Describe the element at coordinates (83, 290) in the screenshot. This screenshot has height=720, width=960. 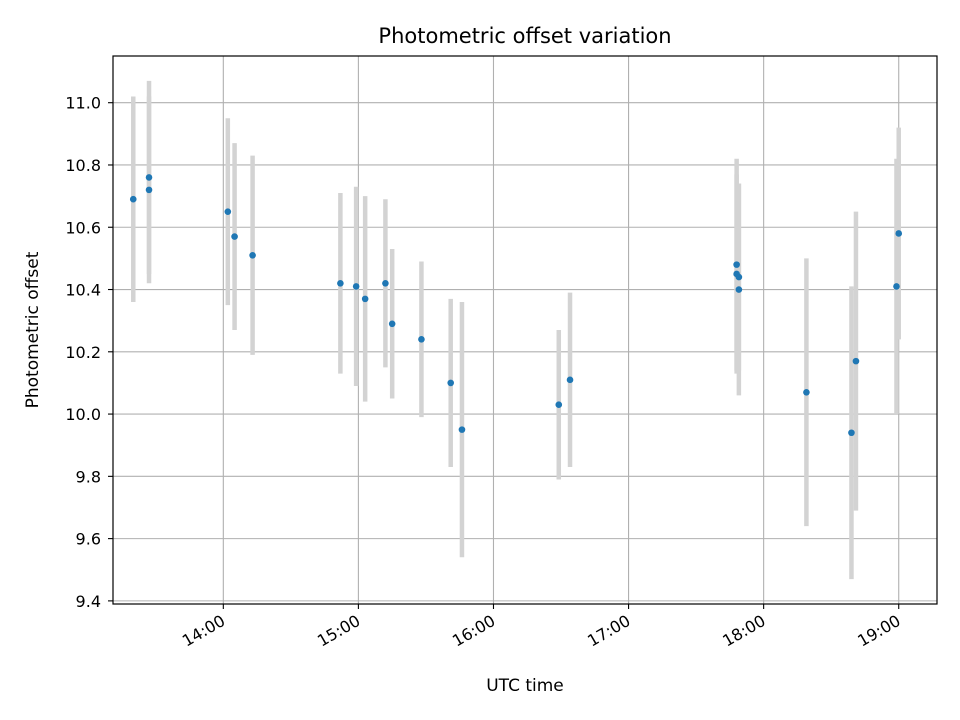
I see `y-tick-label: 10.4` at that location.